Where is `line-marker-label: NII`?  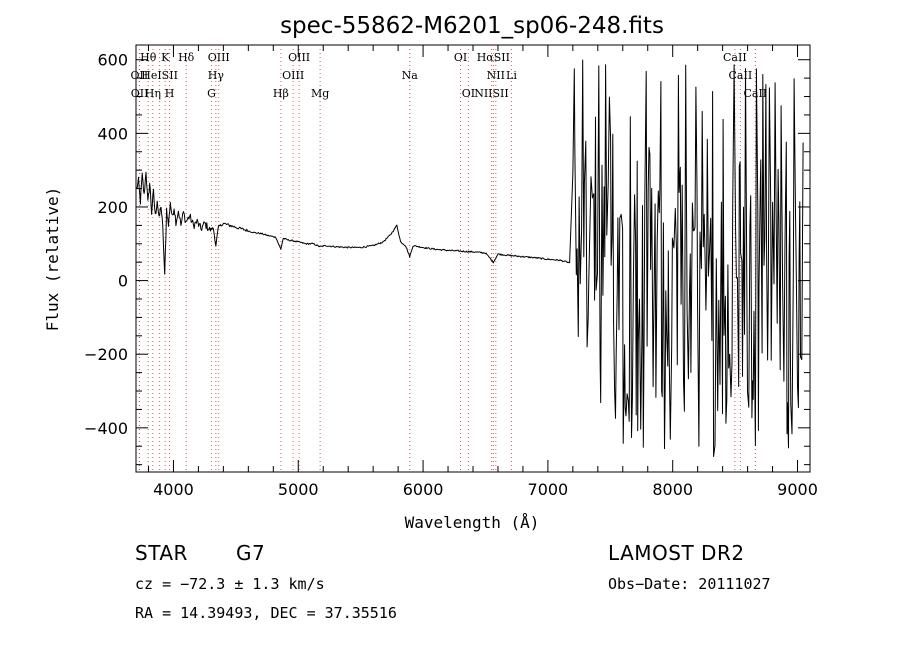 line-marker-label: NII is located at coordinates (496, 75).